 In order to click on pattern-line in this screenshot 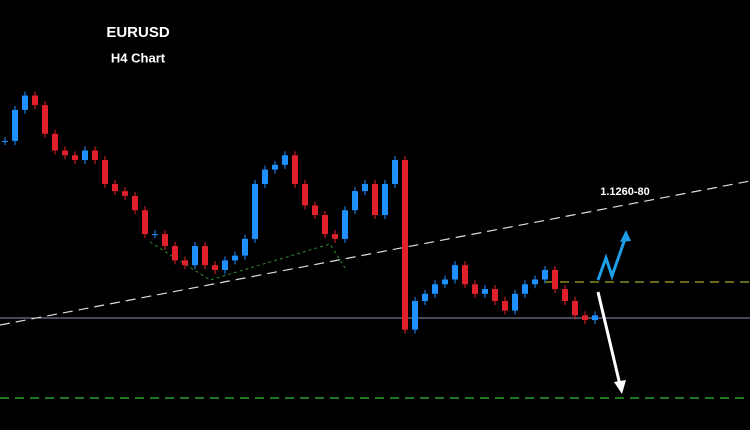, I will do `click(247, 261)`.